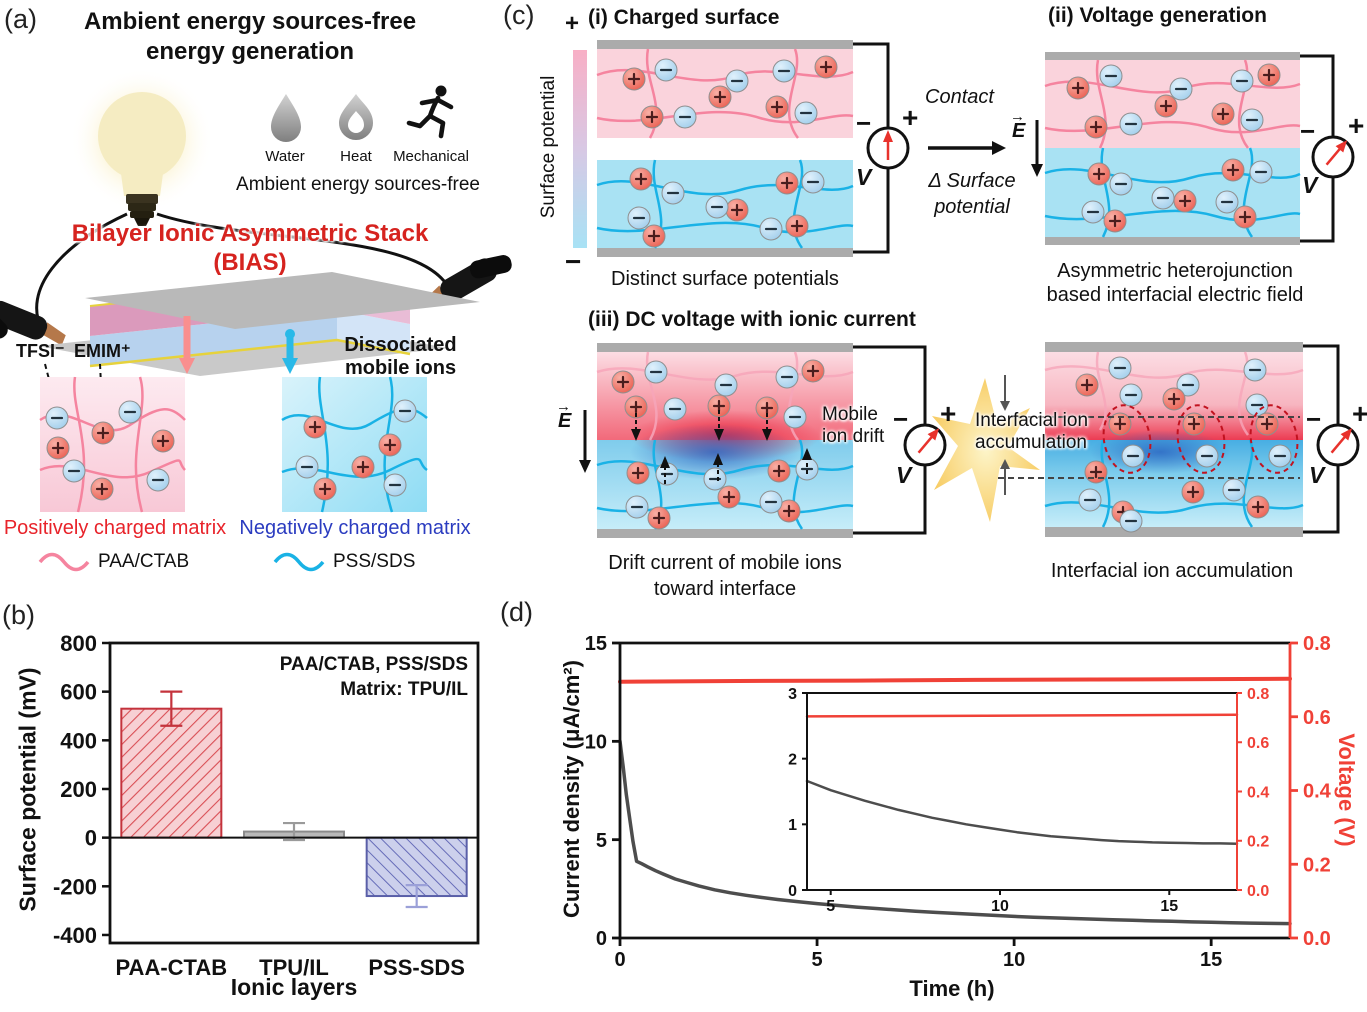  I want to click on voltmeter-plus-i: +, so click(910, 117).